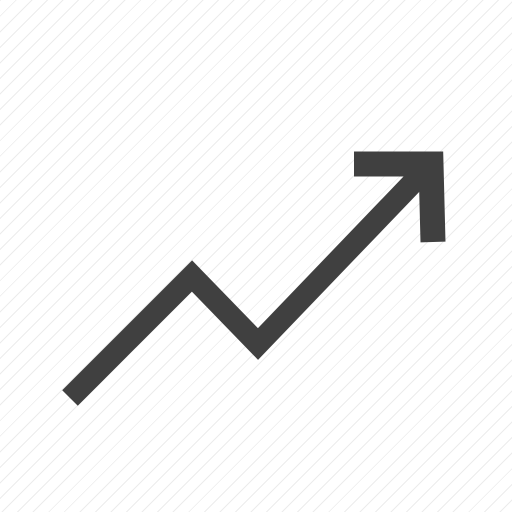  What do you see at coordinates (400, 197) in the screenshot?
I see `arrow-head` at bounding box center [400, 197].